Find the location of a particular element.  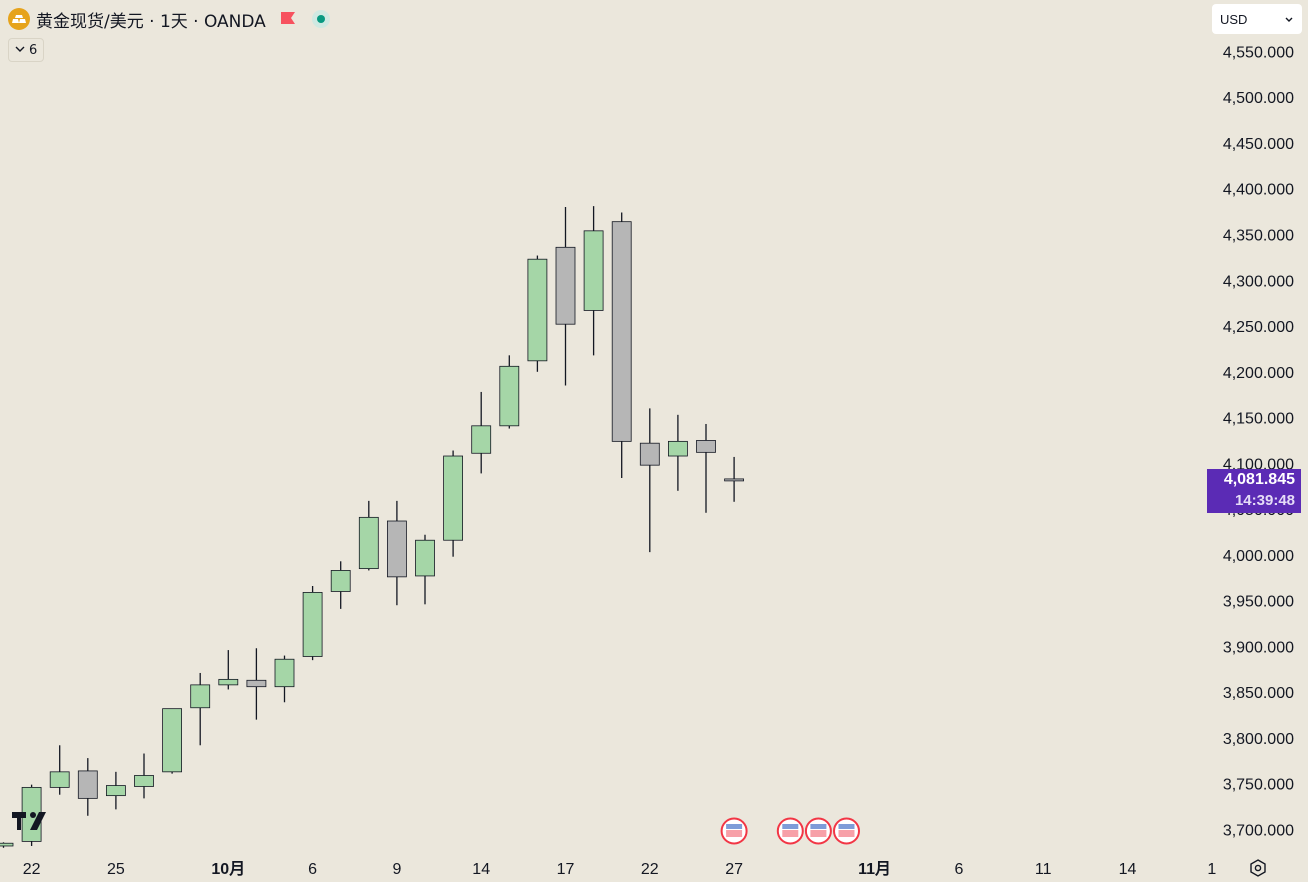

time-axis-label: 10月 is located at coordinates (228, 869).